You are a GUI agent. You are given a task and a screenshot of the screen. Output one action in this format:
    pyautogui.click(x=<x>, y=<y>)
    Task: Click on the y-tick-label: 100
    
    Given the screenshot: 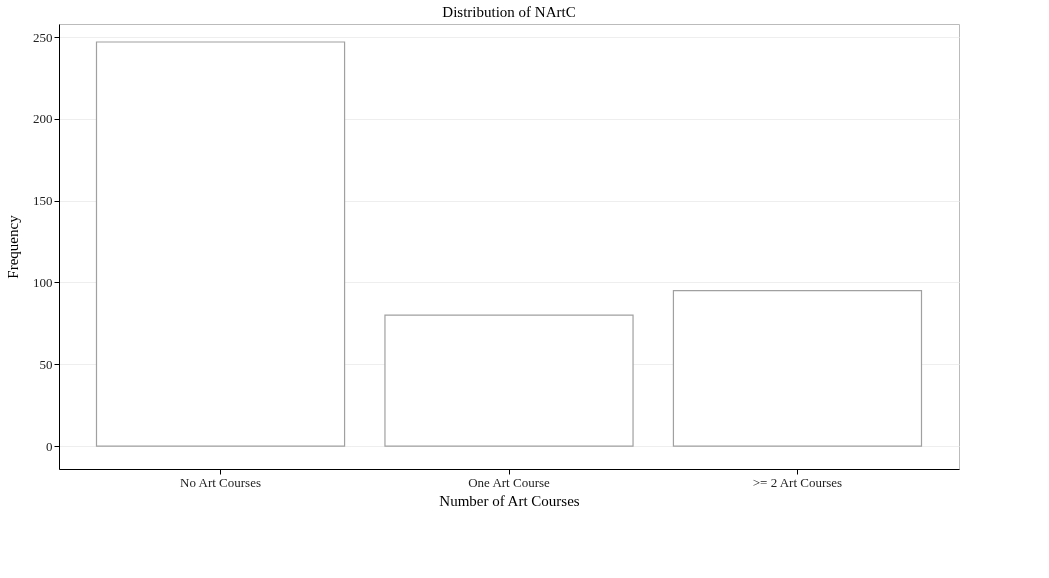 What is the action you would take?
    pyautogui.click(x=43, y=282)
    